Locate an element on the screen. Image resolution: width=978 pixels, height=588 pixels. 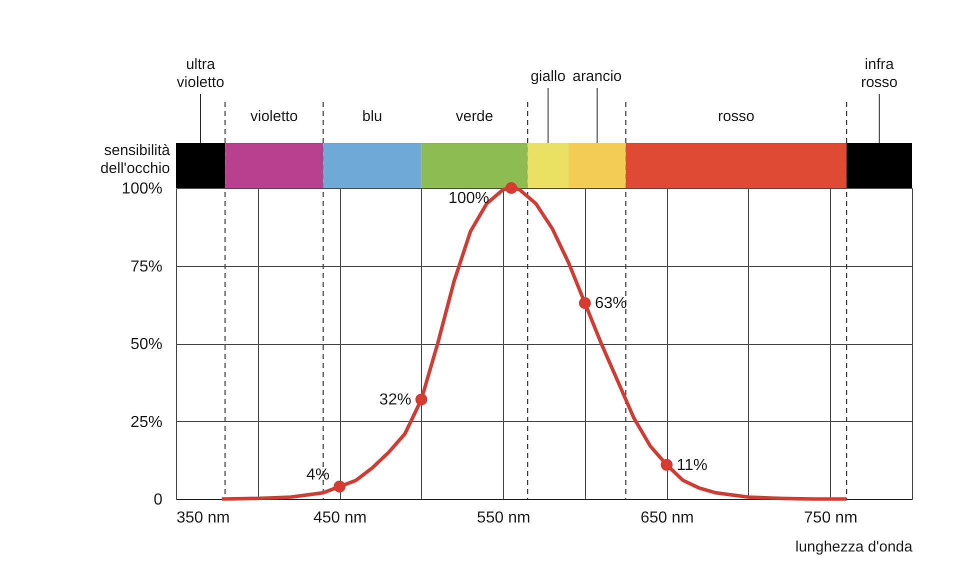
data-label: 63% is located at coordinates (610, 303).